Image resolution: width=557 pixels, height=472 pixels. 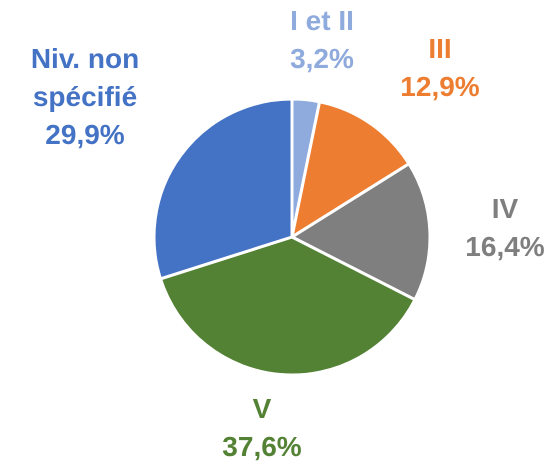 What do you see at coordinates (440, 48) in the screenshot?
I see `category-label: III` at bounding box center [440, 48].